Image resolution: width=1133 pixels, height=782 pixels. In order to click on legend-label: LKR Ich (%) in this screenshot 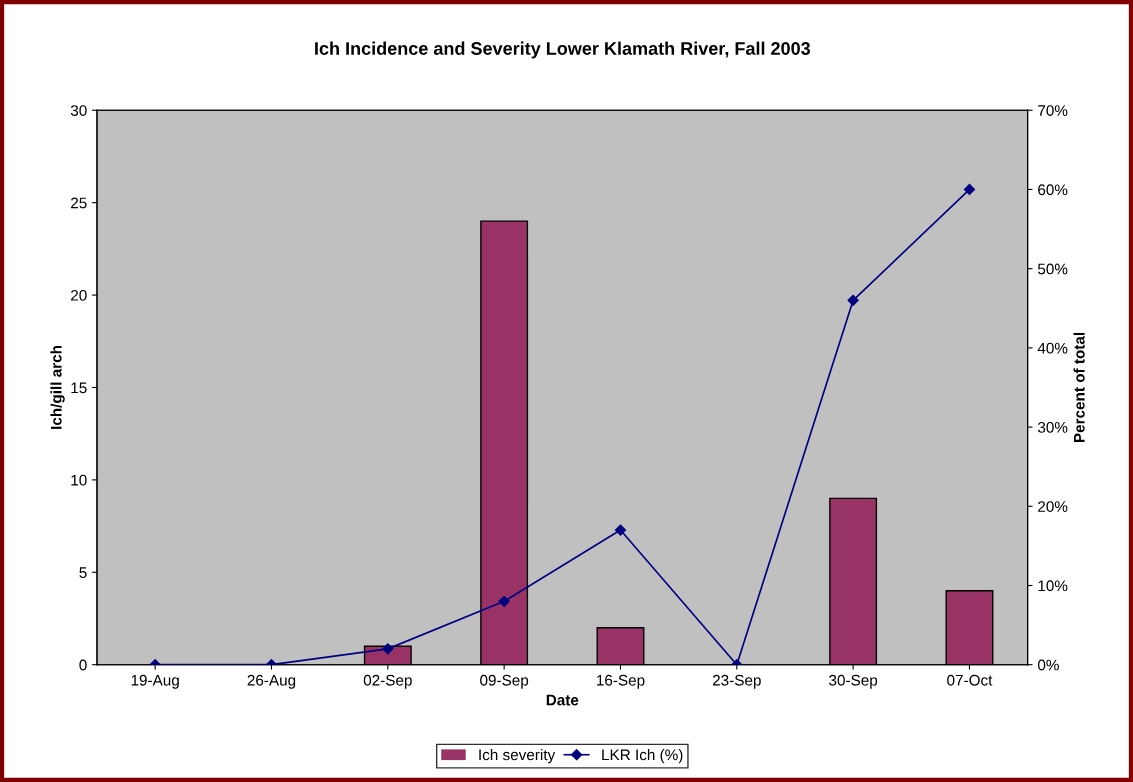, I will do `click(642, 756)`.